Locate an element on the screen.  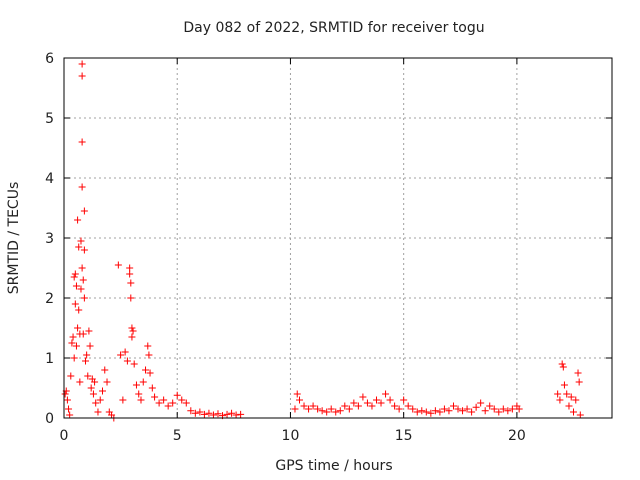
y-tick-label: 5 is located at coordinates (49, 119).